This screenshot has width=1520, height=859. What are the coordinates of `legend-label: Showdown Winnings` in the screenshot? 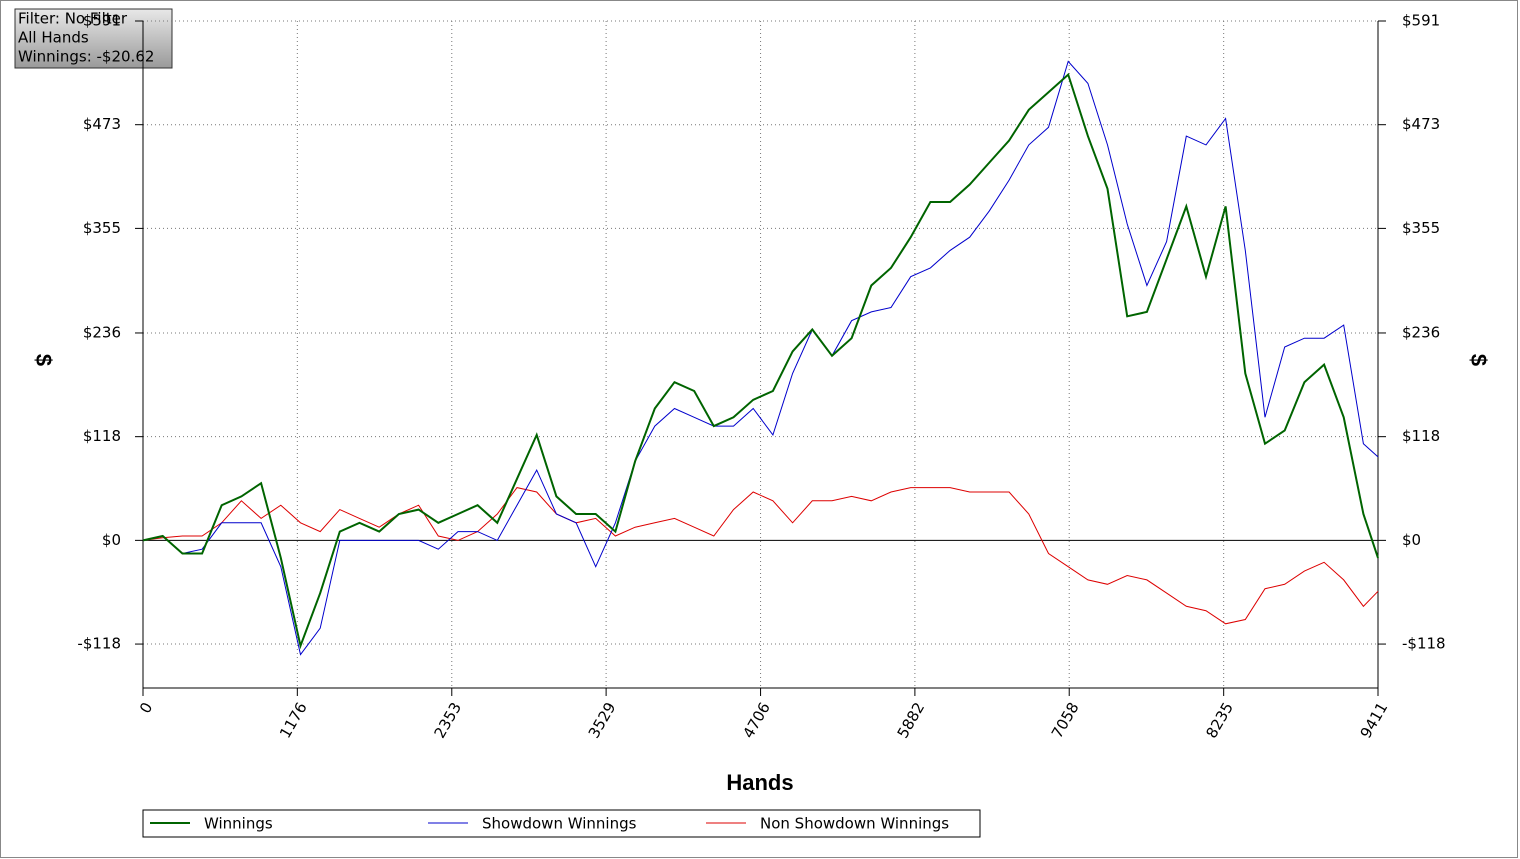 It's located at (559, 824).